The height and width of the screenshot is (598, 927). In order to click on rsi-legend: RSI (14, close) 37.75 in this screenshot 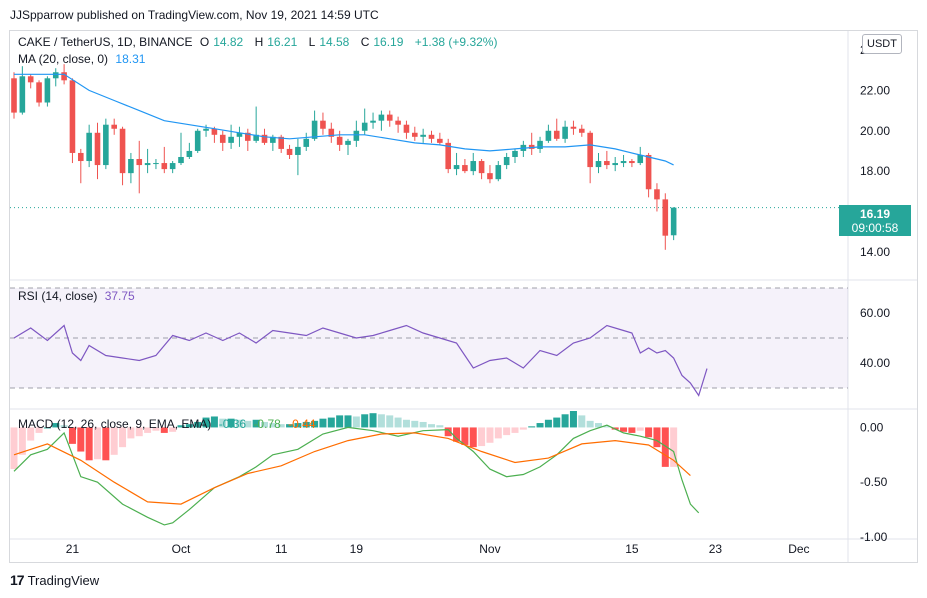, I will do `click(78, 296)`.